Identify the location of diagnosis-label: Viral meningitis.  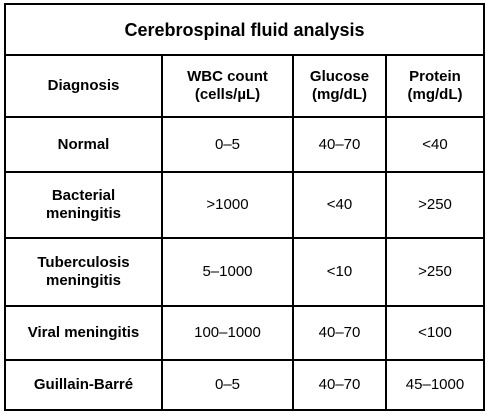
(83, 332).